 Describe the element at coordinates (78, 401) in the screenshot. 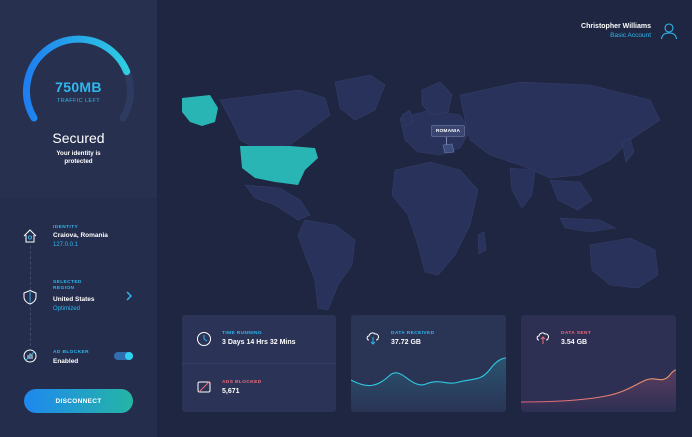

I see `disconnect-button: DISCONNECT` at that location.